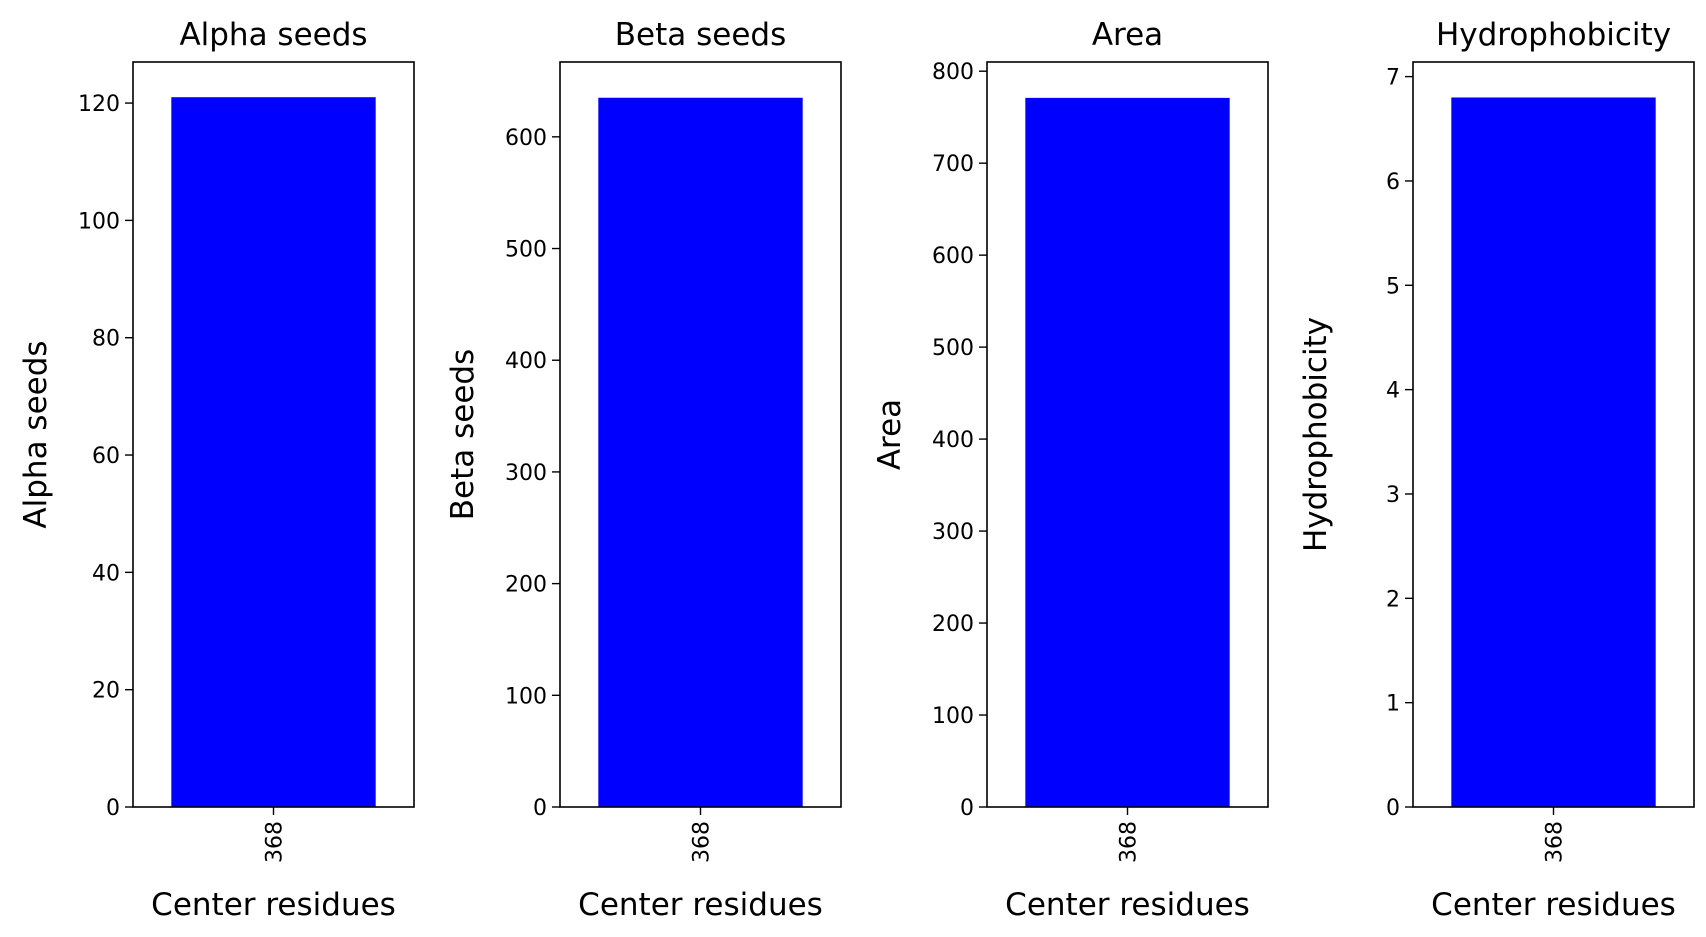 The height and width of the screenshot is (937, 1706). Describe the element at coordinates (700, 35) in the screenshot. I see `subplot-title: Beta seeds` at that location.